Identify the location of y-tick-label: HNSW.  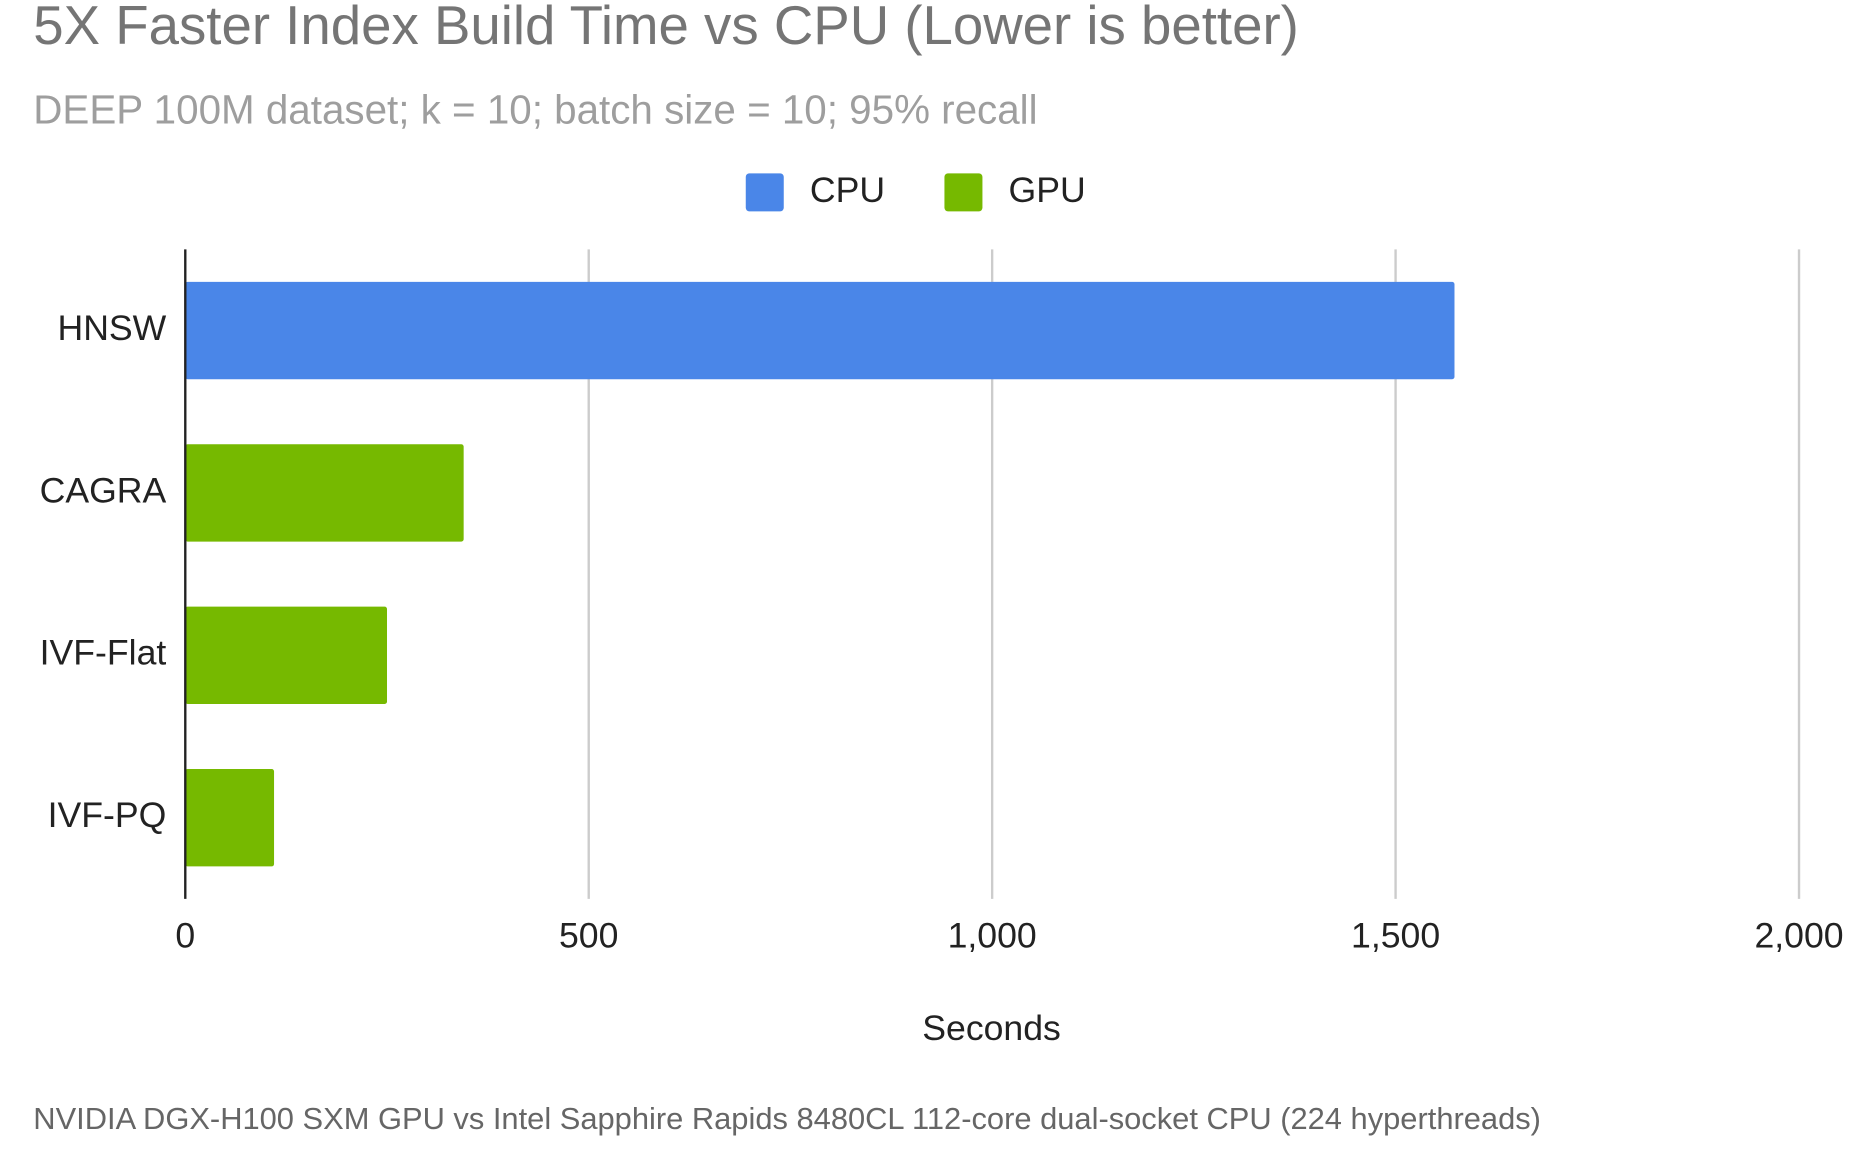
(111, 328).